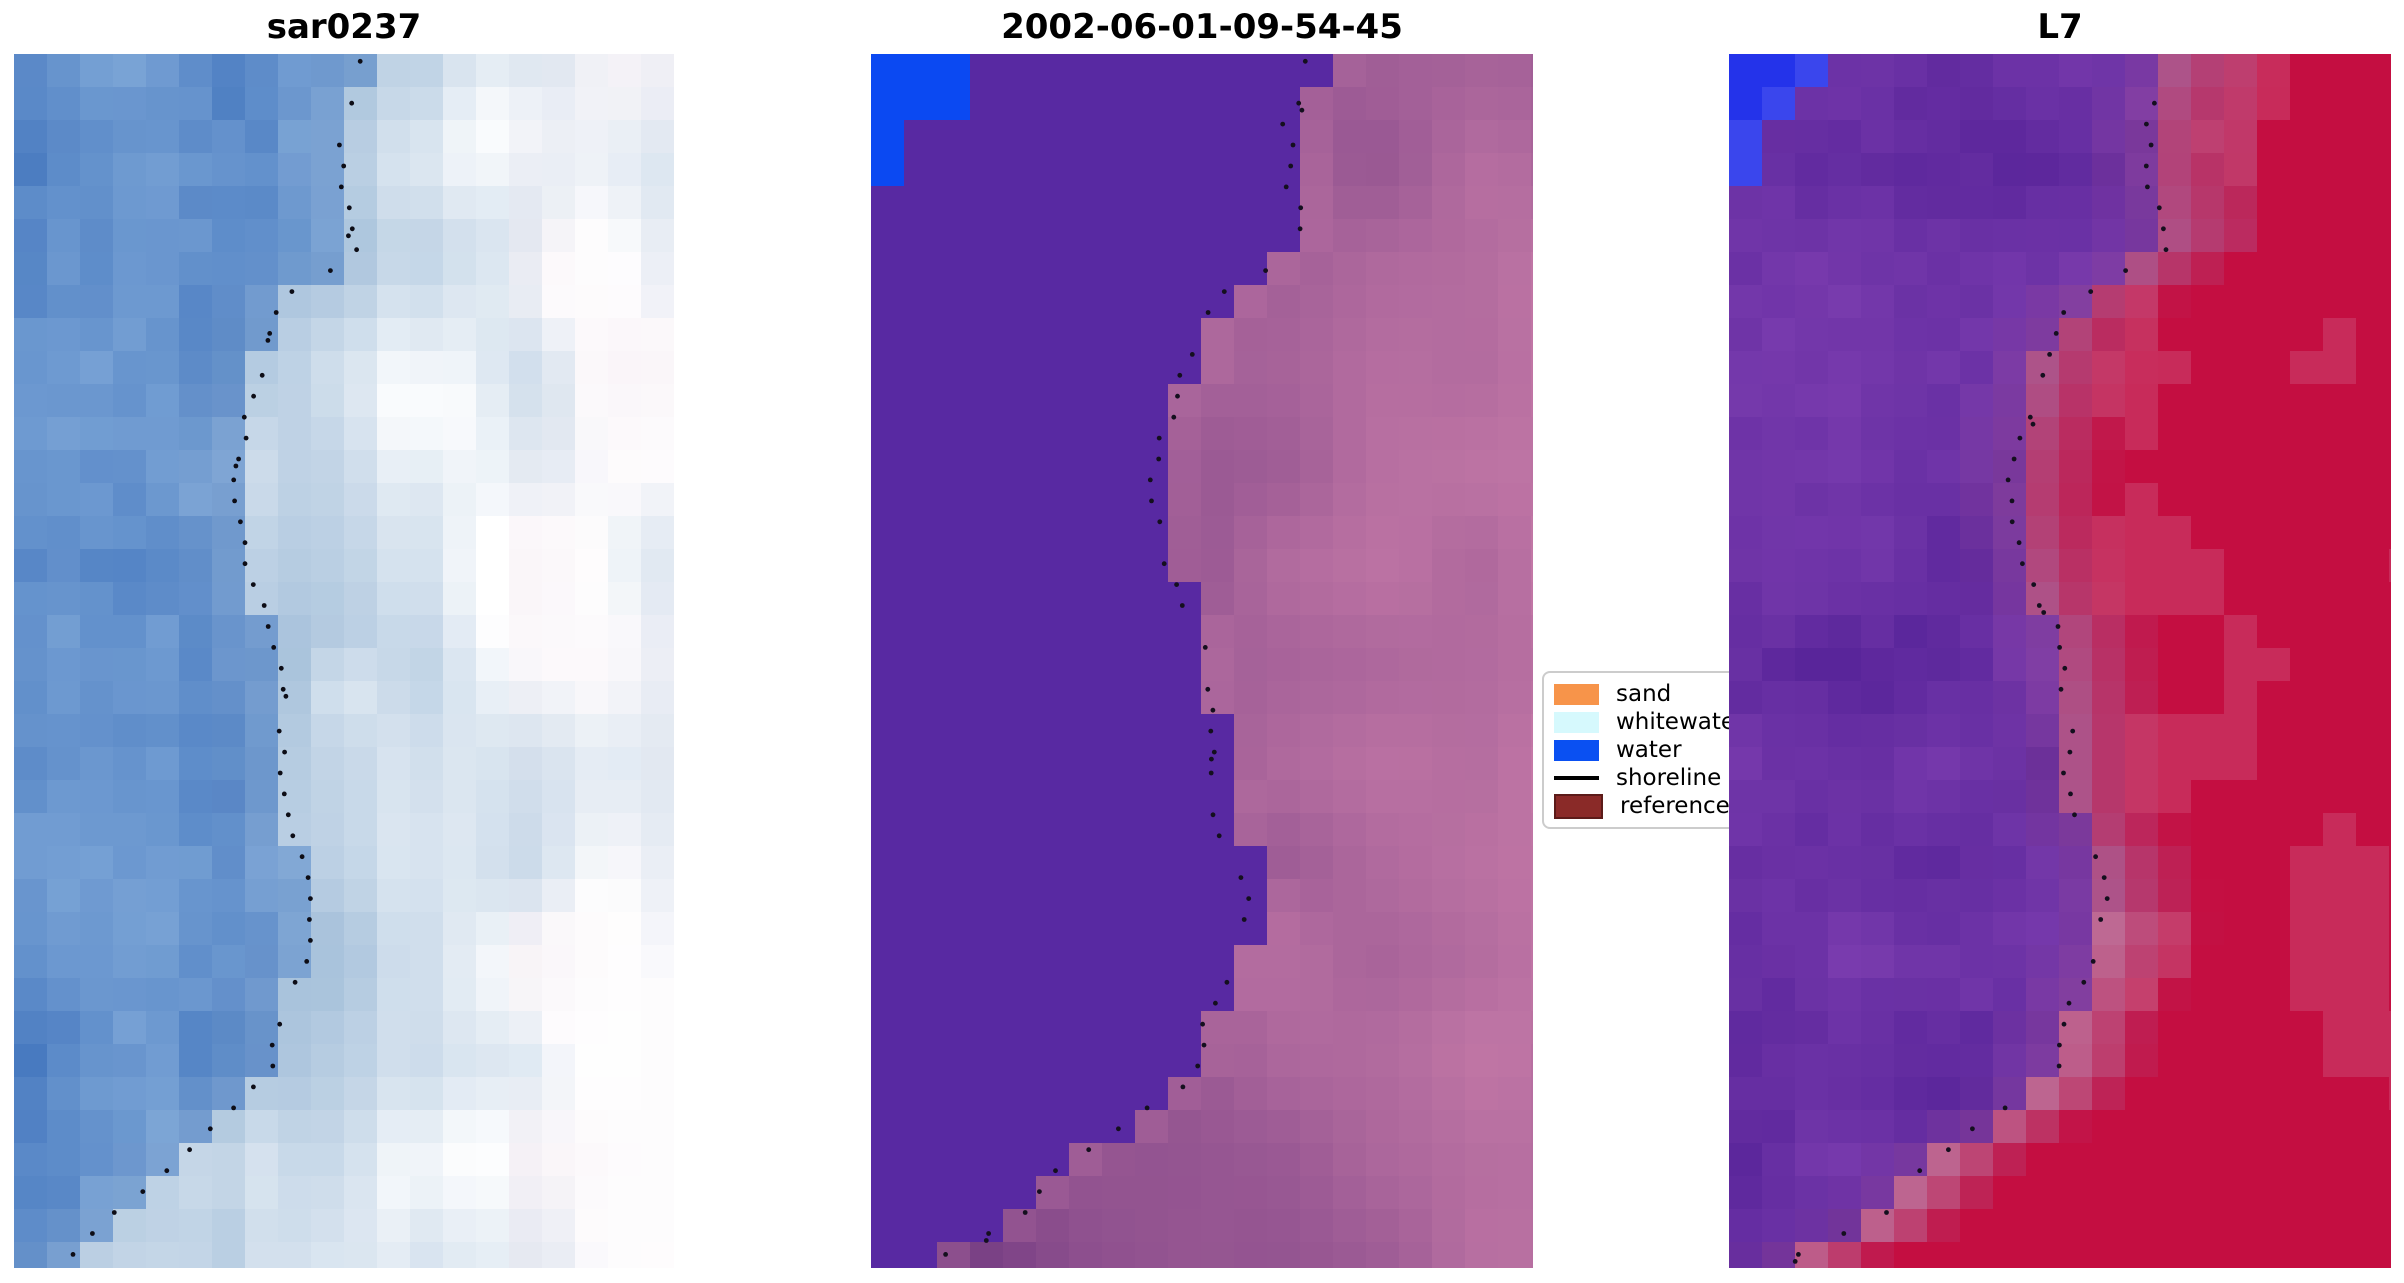 This screenshot has height=1283, width=2404. I want to click on sand-swatch, so click(1576, 694).